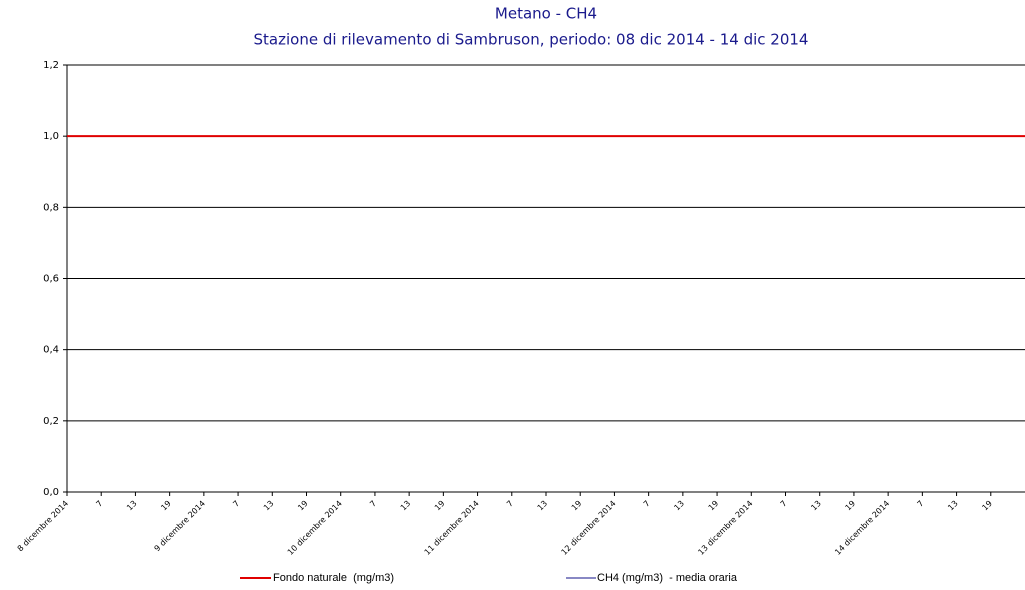 Image resolution: width=1025 pixels, height=590 pixels. Describe the element at coordinates (51, 279) in the screenshot. I see `y-tick-label: 0,6` at that location.